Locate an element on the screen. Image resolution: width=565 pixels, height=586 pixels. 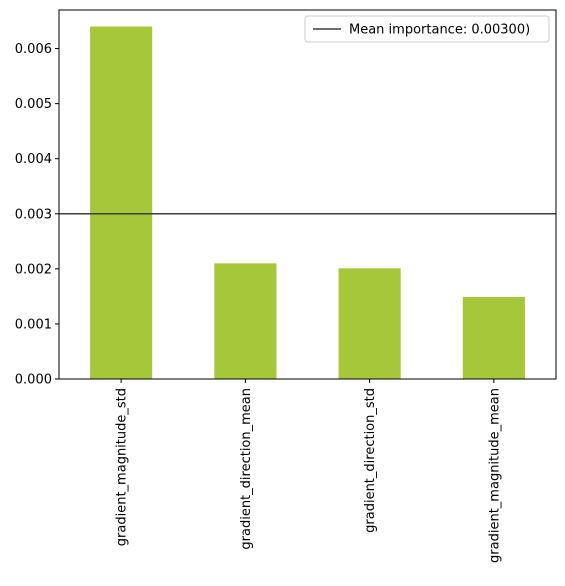
bar-gradient_direction_std is located at coordinates (369, 323).